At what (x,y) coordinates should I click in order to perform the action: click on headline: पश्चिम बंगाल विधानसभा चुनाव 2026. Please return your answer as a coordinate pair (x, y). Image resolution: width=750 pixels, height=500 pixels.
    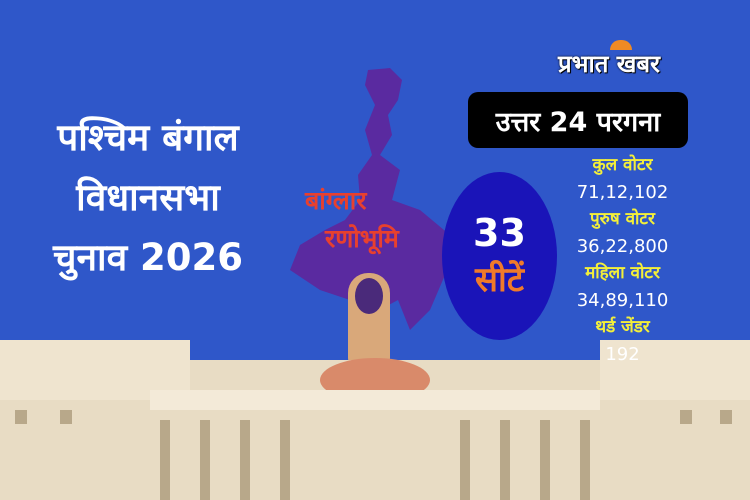
    Looking at the image, I should click on (148, 198).